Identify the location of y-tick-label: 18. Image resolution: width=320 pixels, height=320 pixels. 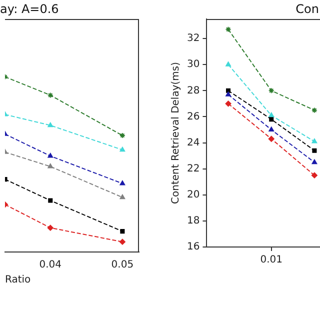
(193, 221).